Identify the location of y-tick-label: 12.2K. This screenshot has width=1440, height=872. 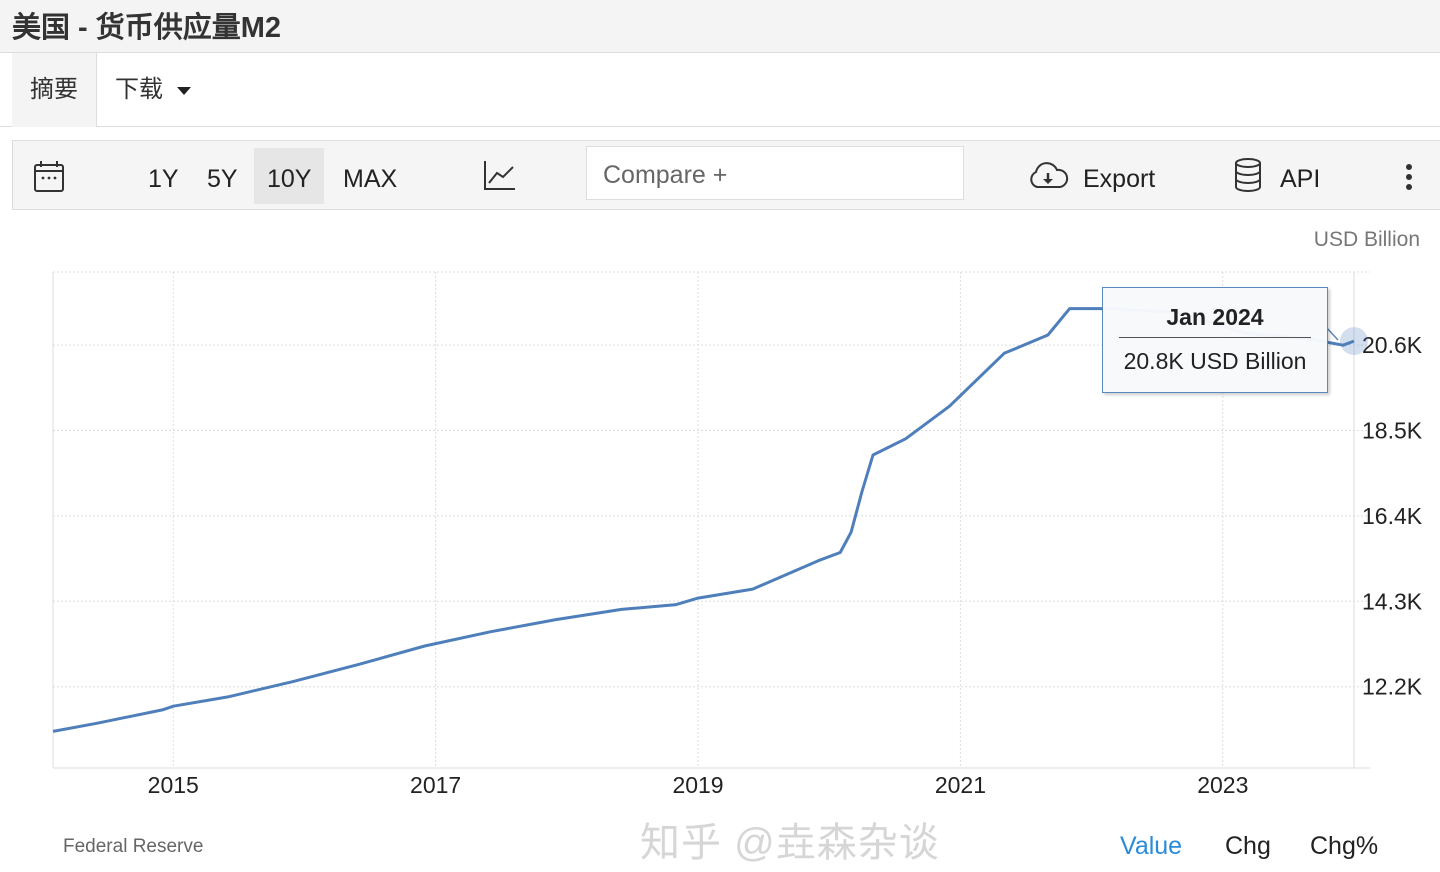
(1392, 687).